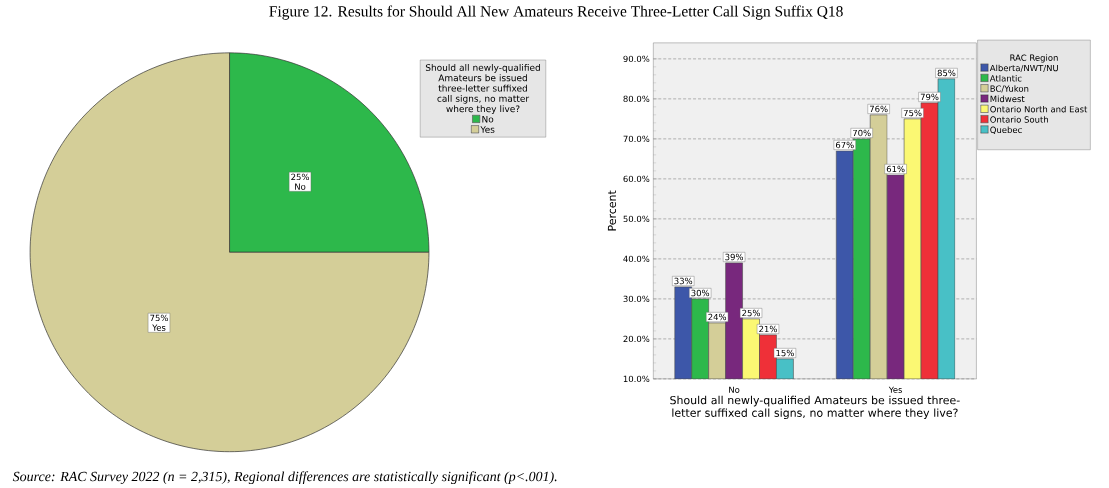 This screenshot has height=488, width=1109. What do you see at coordinates (300, 187) in the screenshot?
I see `slice-label: No` at bounding box center [300, 187].